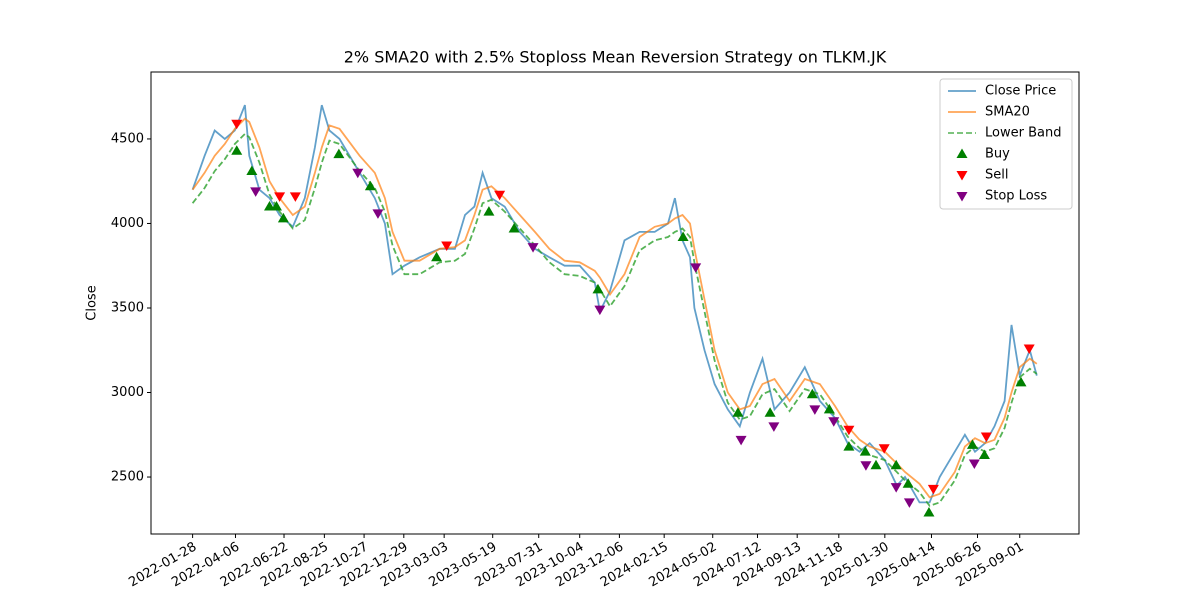 This screenshot has height=600, width=1200. Describe the element at coordinates (127, 307) in the screenshot. I see `y-tick-label: 3500` at that location.